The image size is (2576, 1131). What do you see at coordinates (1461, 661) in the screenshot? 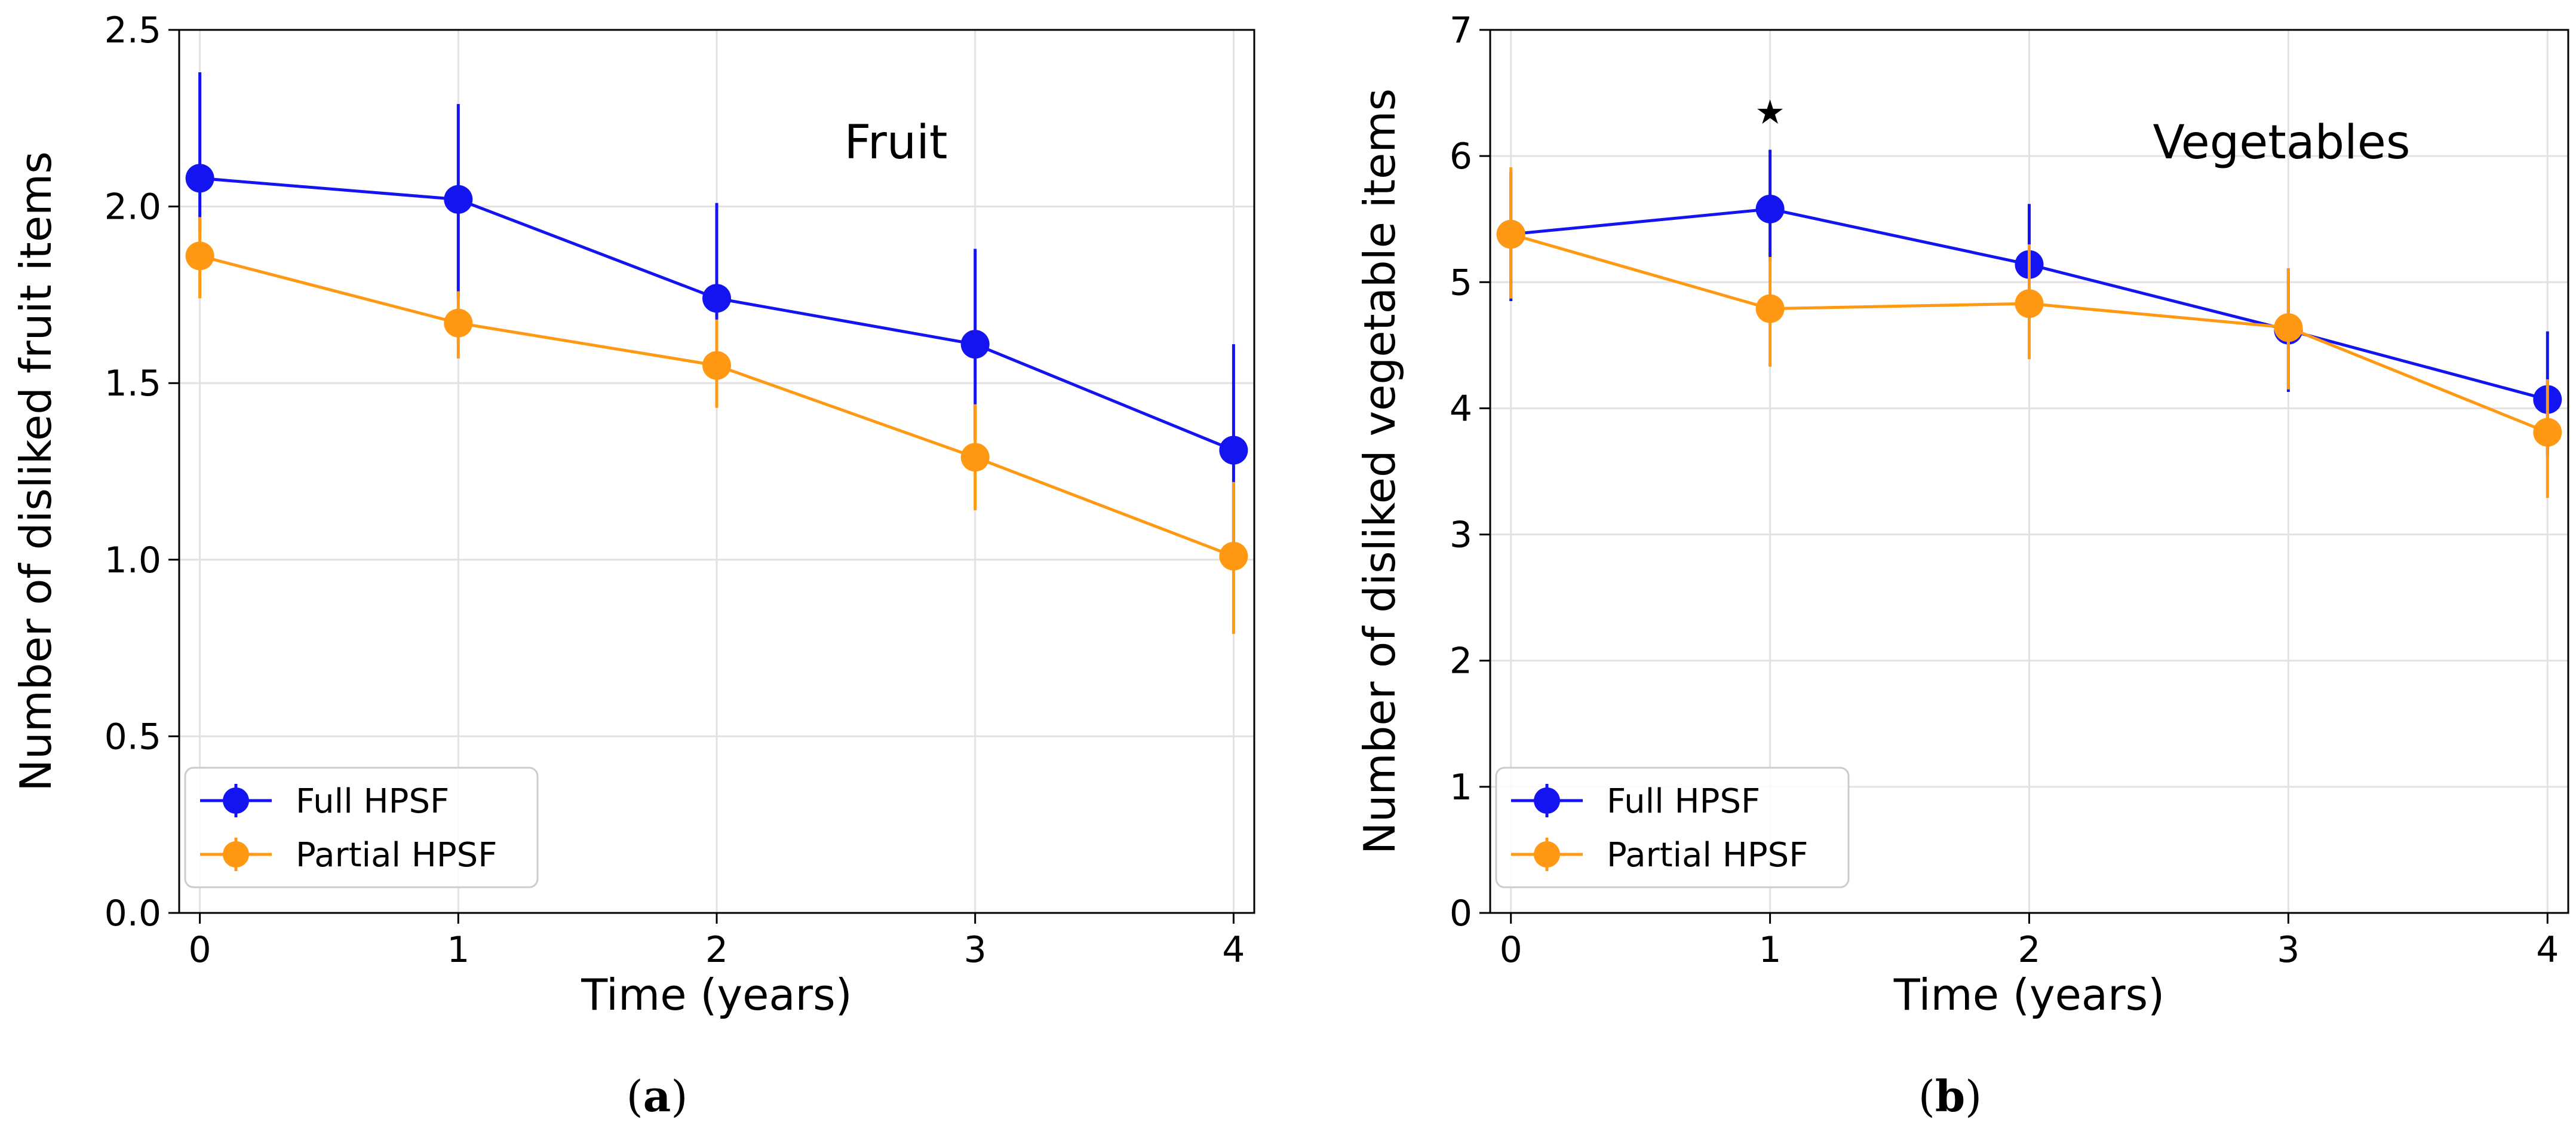
I see `y-tick-label: 2` at bounding box center [1461, 661].